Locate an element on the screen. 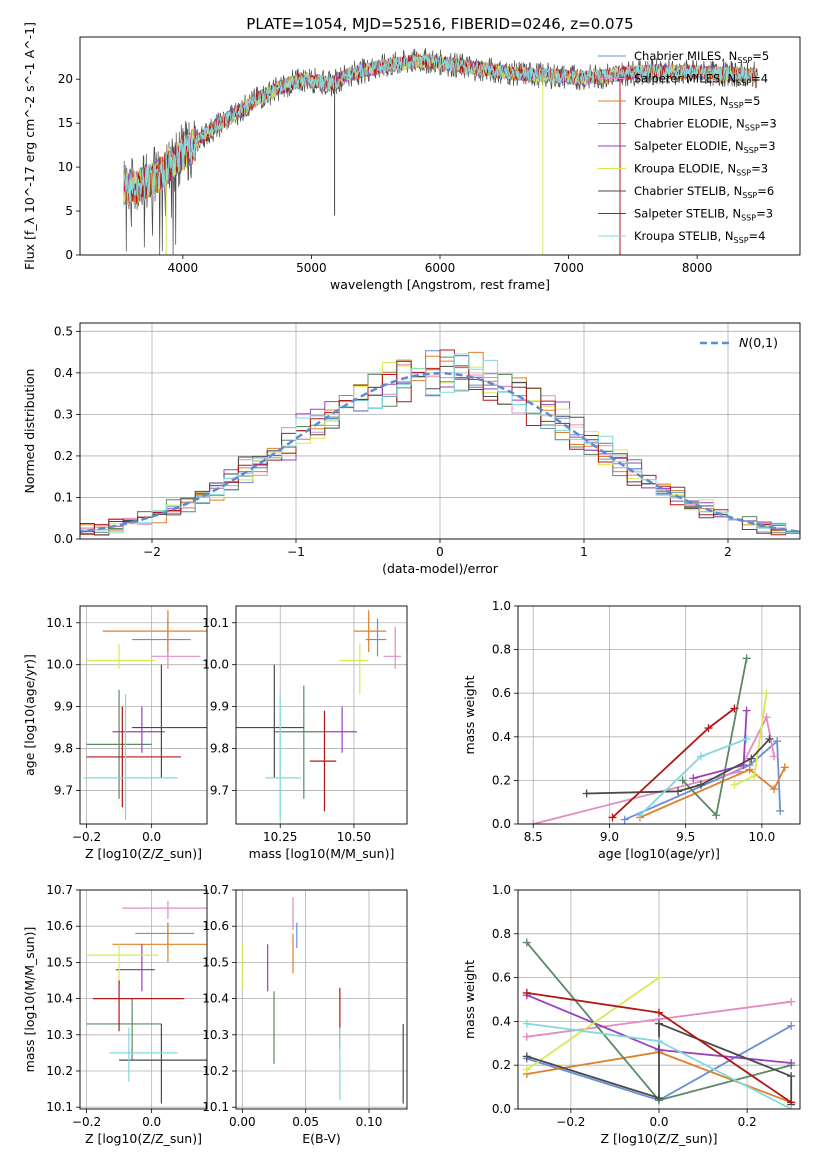 This screenshot has height=1170, width=819. plot-area-mass_vs_EBV is located at coordinates (322, 1000).